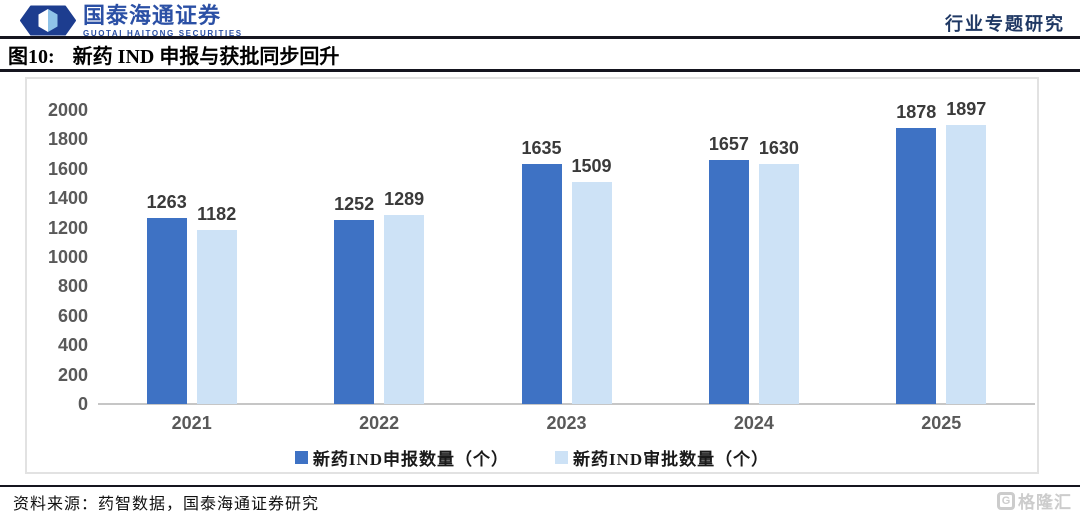 The height and width of the screenshot is (514, 1080). Describe the element at coordinates (1005, 24) in the screenshot. I see `report-type-label: 行业专题研究` at that location.